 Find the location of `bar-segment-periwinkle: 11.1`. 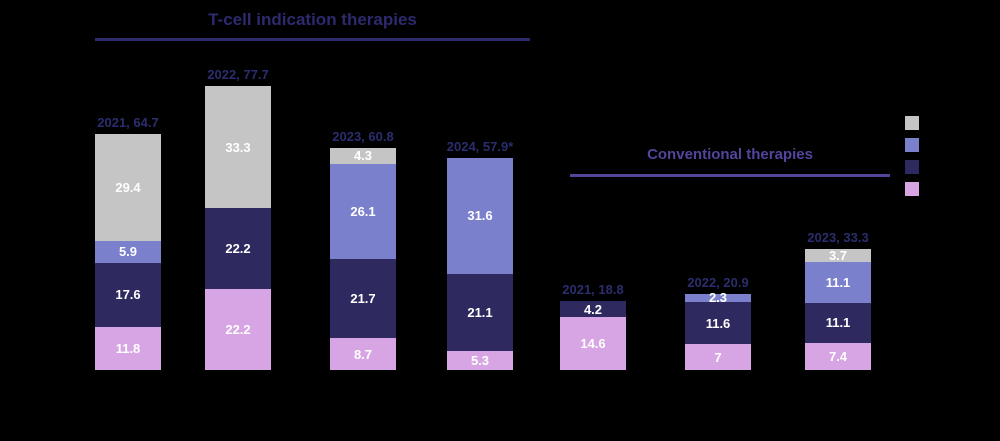

bar-segment-periwinkle: 11.1 is located at coordinates (838, 282).